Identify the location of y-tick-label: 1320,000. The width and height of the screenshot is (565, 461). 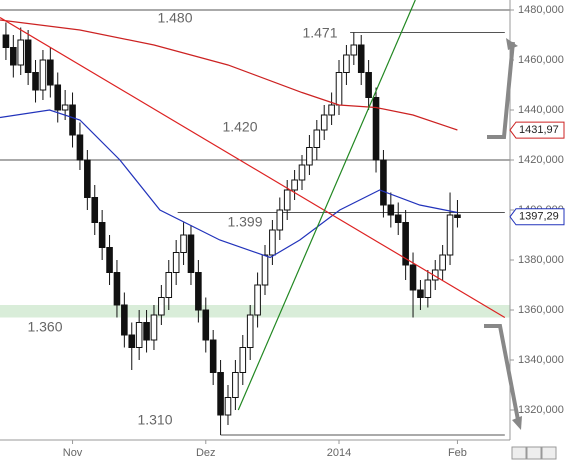
(541, 410).